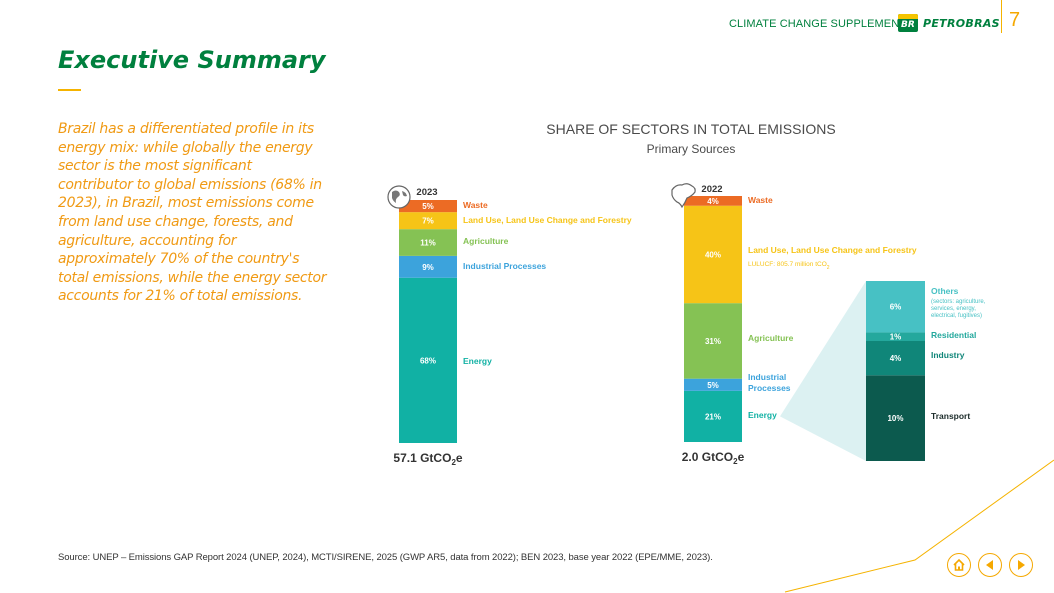 This screenshot has height=593, width=1054. What do you see at coordinates (948, 355) in the screenshot?
I see `breakdown-industry-label: Industry` at bounding box center [948, 355].